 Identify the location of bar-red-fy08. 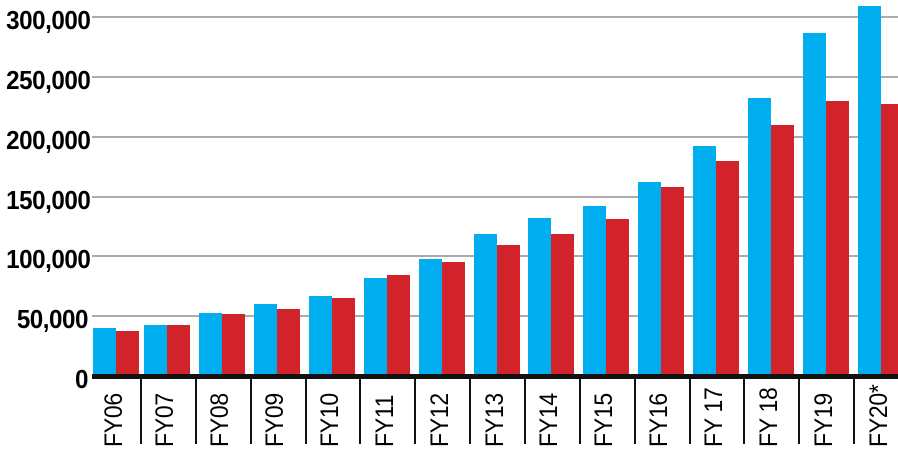
(234, 344).